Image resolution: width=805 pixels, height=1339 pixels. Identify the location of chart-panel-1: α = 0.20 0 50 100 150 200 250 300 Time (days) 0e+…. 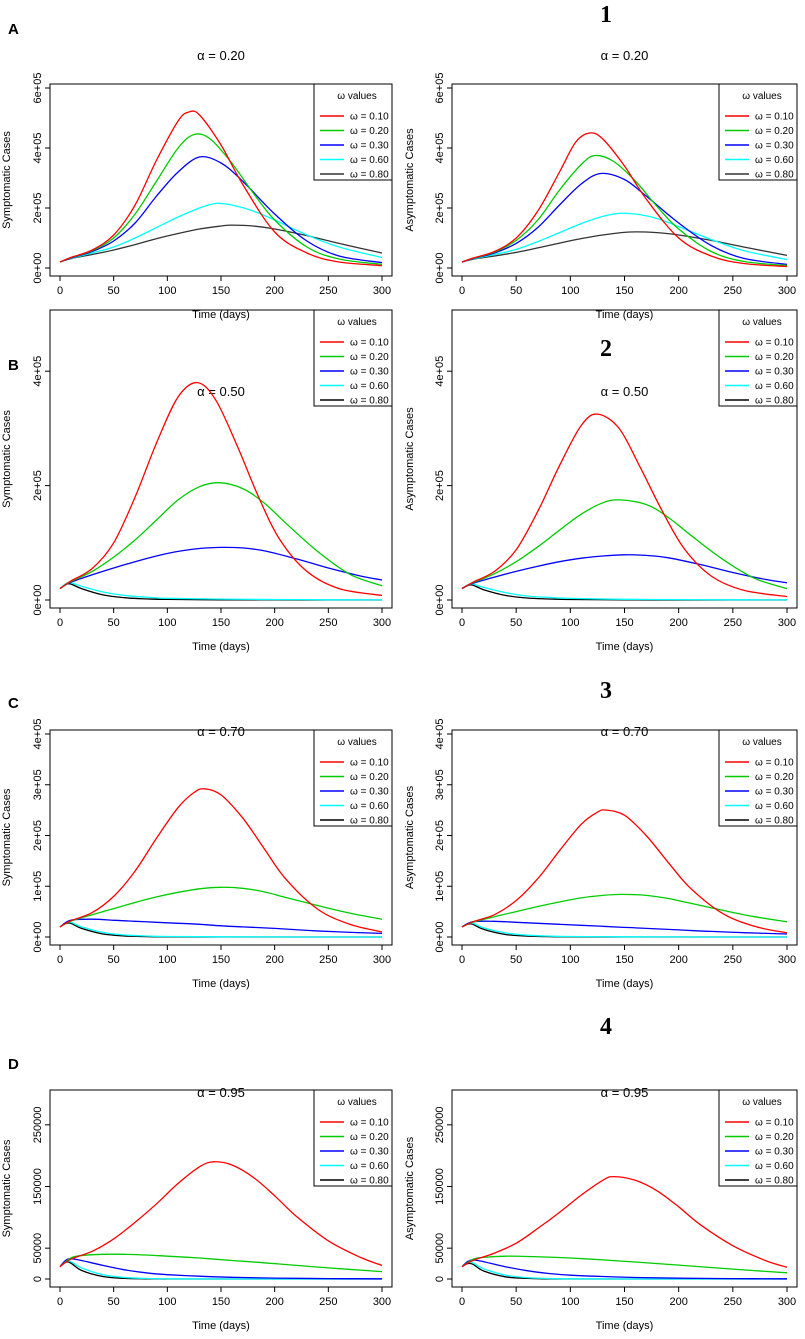
(197, 184).